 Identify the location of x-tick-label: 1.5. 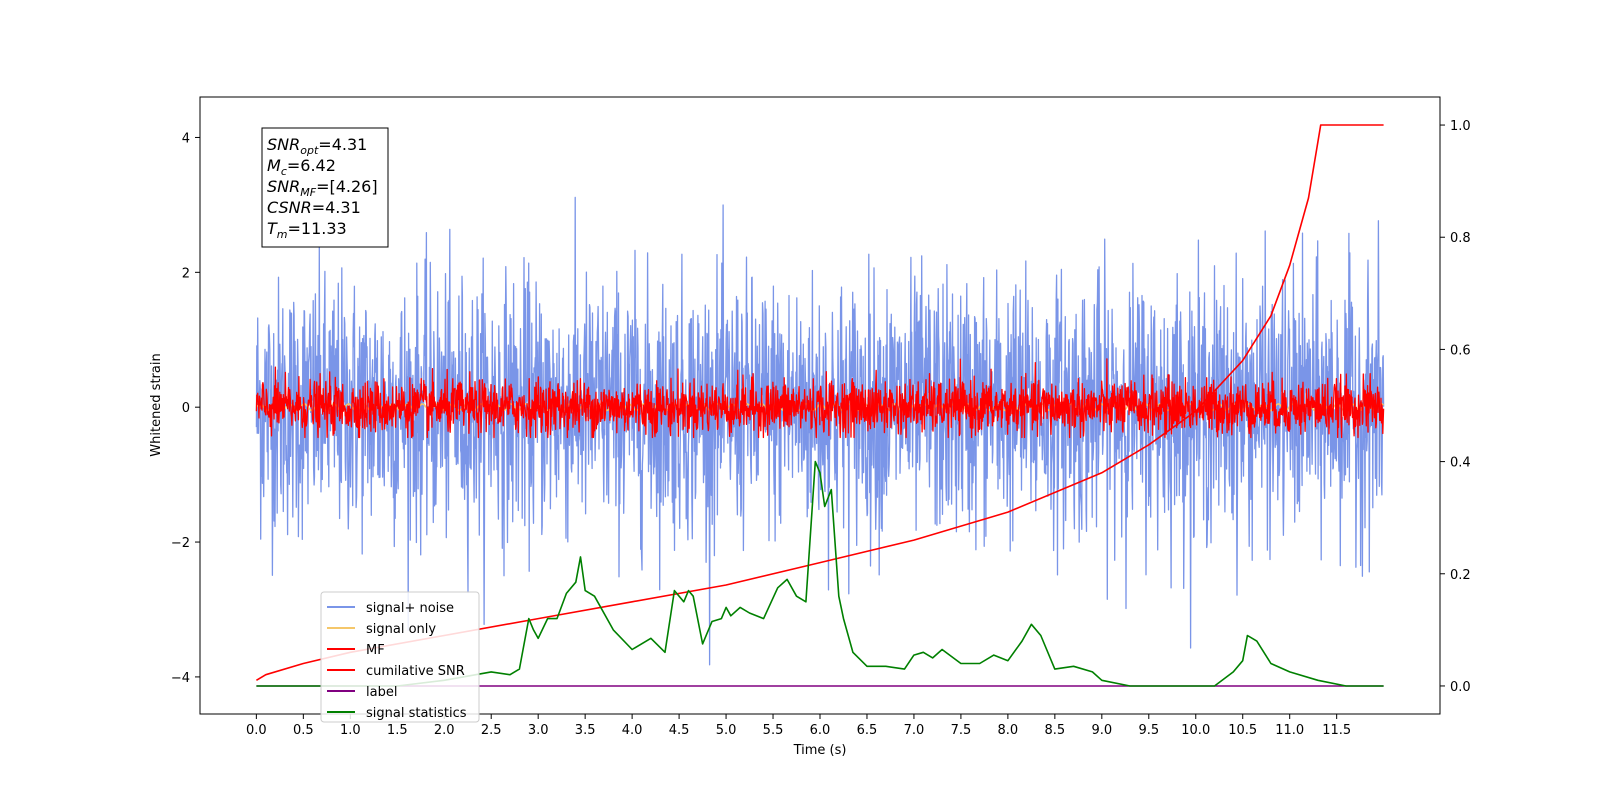
(397, 730).